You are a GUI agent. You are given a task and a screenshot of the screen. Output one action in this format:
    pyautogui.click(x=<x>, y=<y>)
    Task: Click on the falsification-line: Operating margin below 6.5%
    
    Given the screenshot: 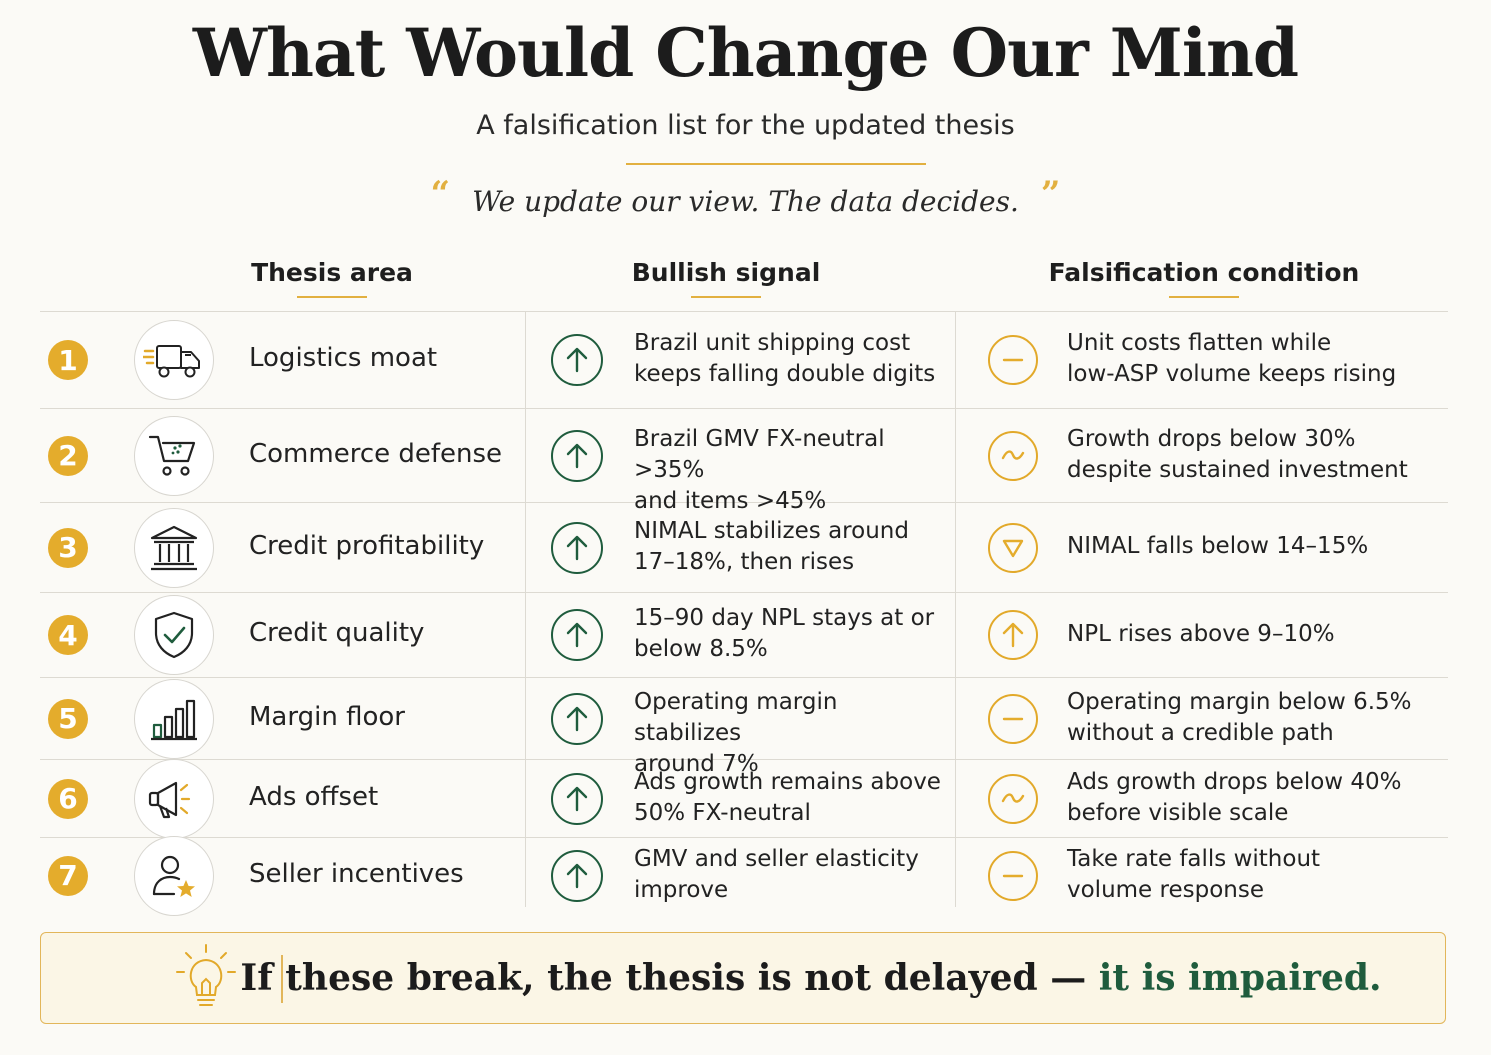 What is the action you would take?
    pyautogui.click(x=1239, y=701)
    